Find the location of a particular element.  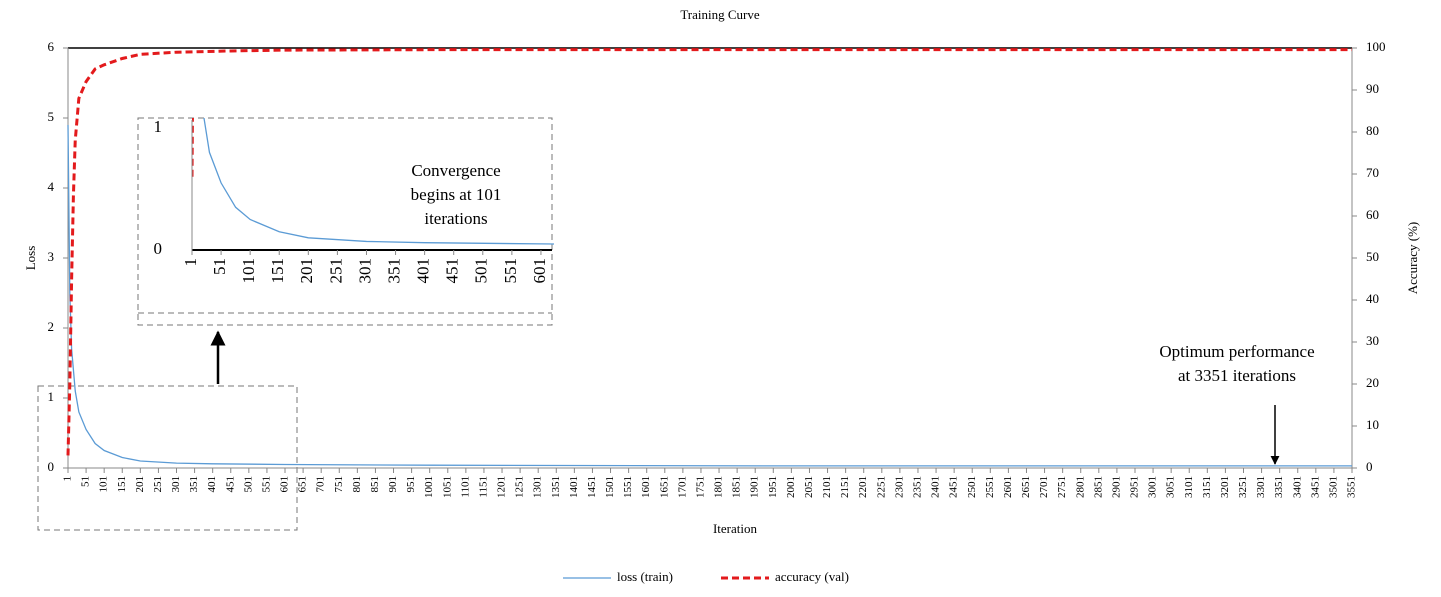

inset-x-tick-label: 151 is located at coordinates (277, 271).